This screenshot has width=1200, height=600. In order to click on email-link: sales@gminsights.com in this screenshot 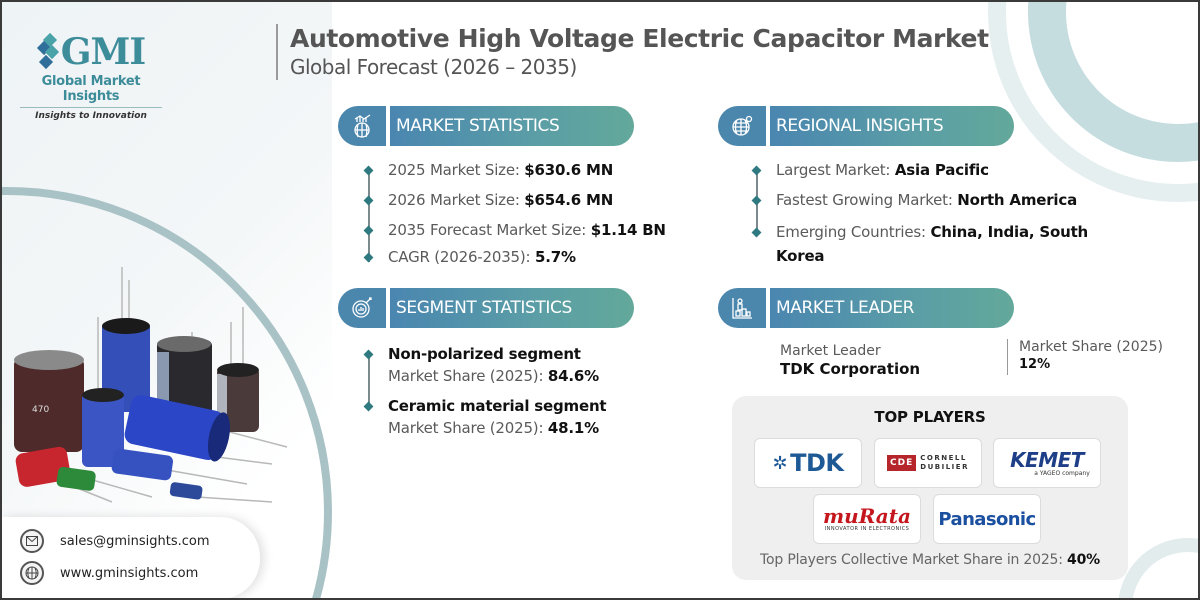, I will do `click(115, 541)`.